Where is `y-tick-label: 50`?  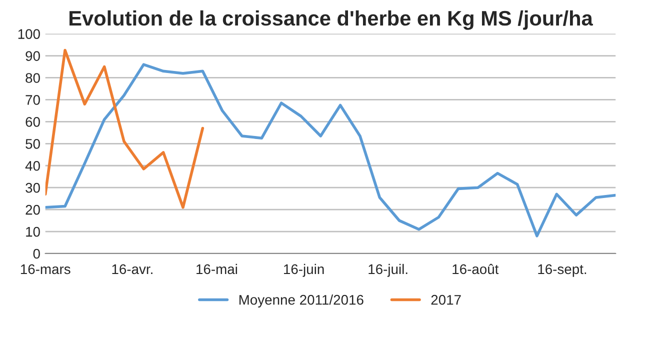
y-tick-label: 50 is located at coordinates (33, 143).